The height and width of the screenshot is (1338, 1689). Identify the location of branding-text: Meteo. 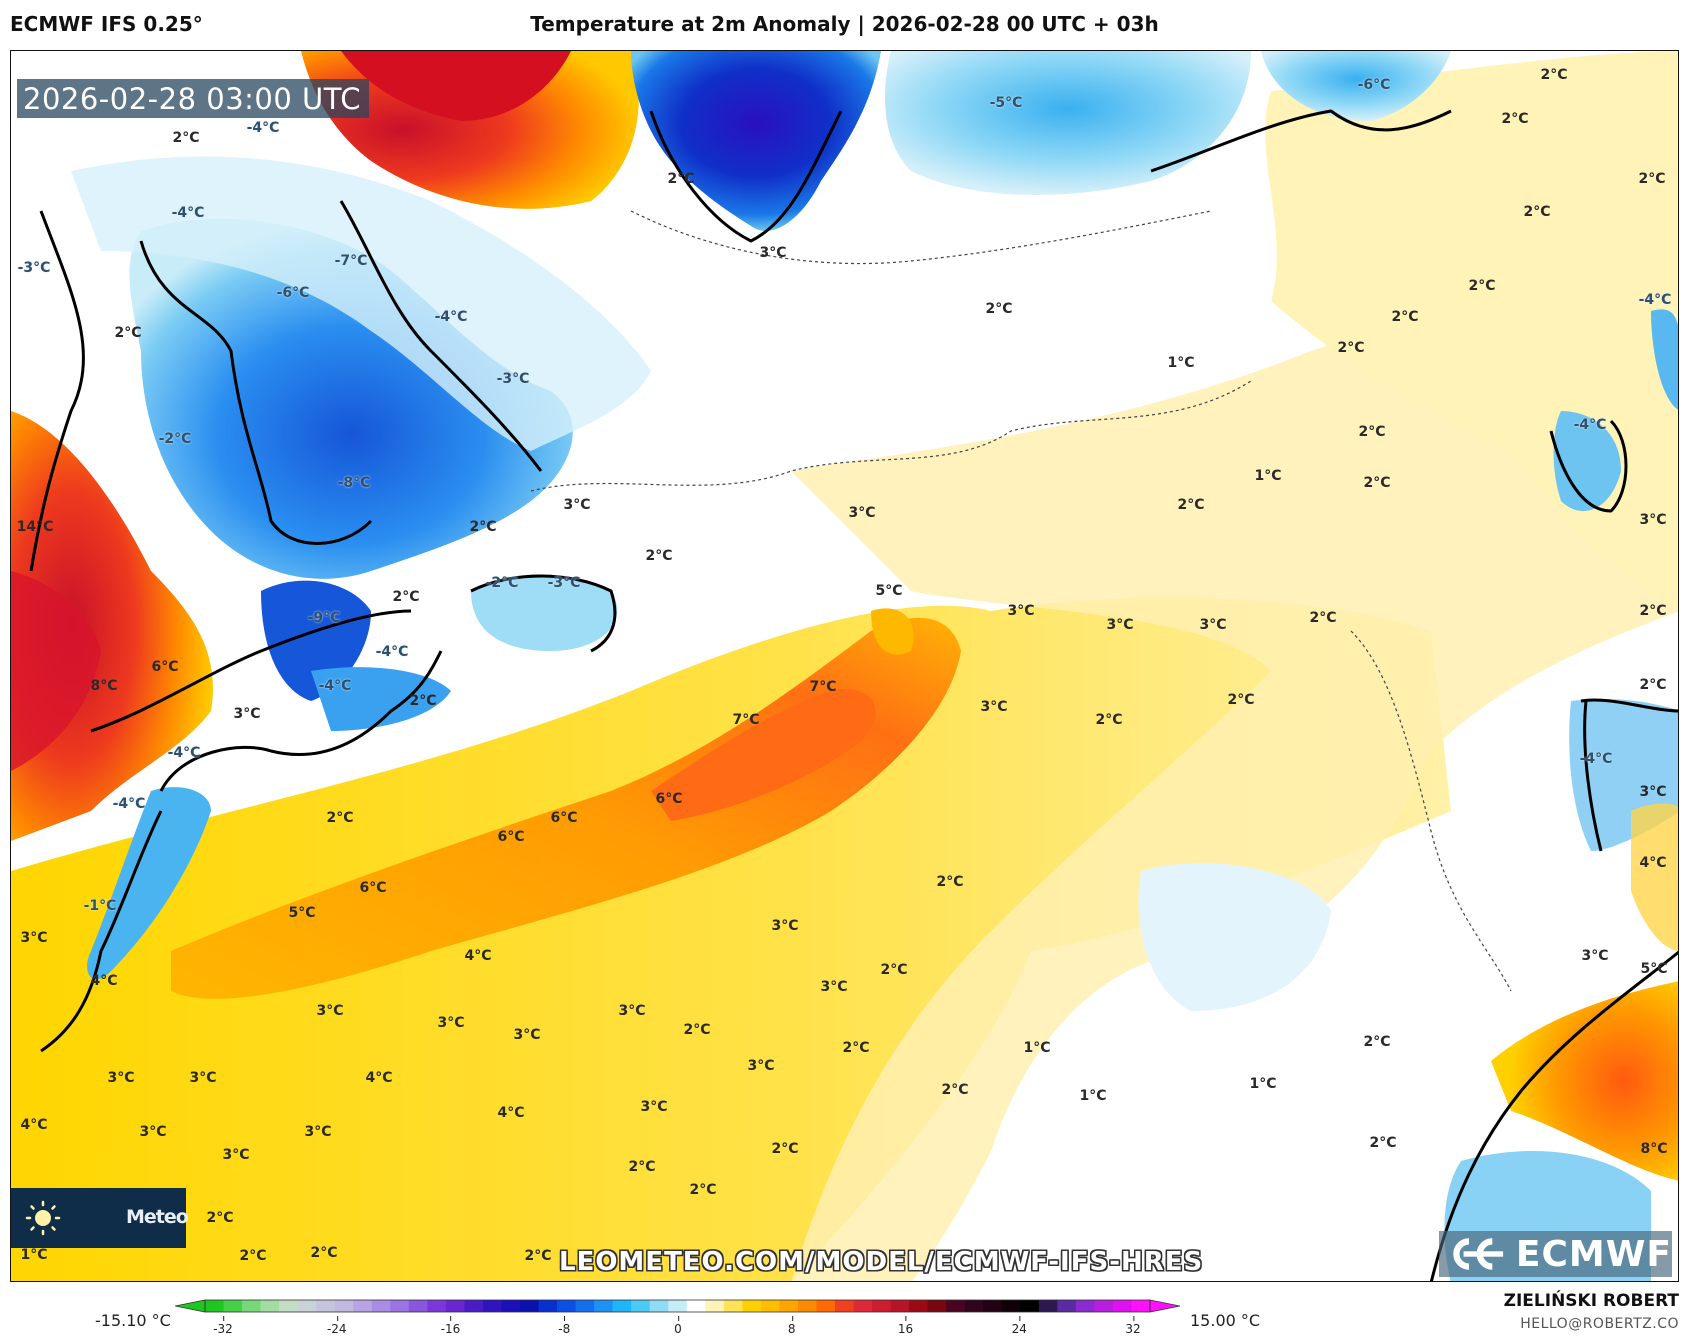
(157, 1217).